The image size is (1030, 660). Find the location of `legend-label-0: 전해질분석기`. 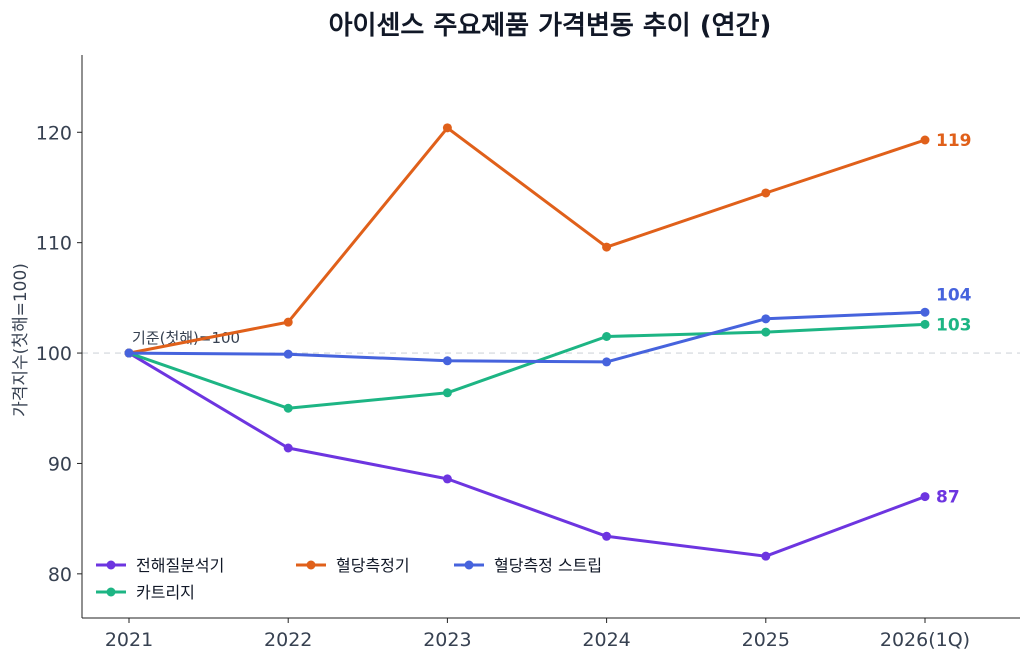

legend-label-0: 전해질분석기 is located at coordinates (180, 565).